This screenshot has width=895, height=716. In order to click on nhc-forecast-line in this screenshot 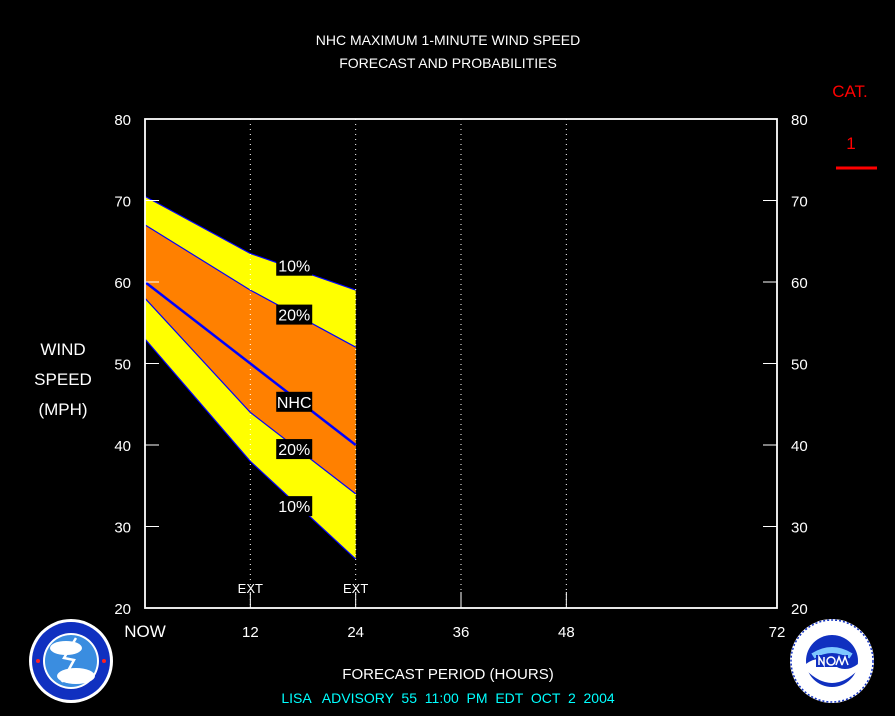, I will do `click(250, 363)`.